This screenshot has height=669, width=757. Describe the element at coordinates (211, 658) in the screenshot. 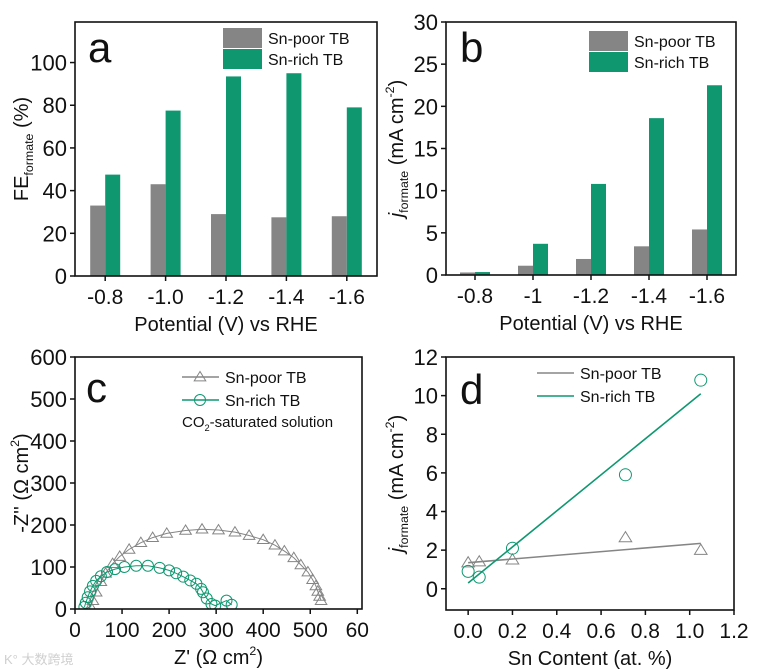

I see `x-axis-label-part: Z' (Ω cm` at that location.